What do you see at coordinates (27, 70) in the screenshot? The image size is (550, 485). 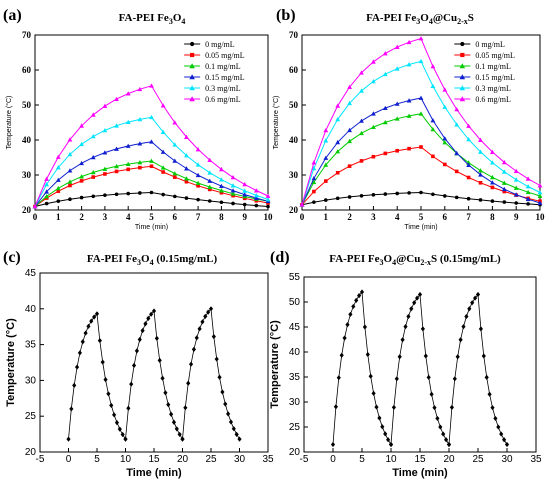 I see `y-tick-label: 60` at bounding box center [27, 70].